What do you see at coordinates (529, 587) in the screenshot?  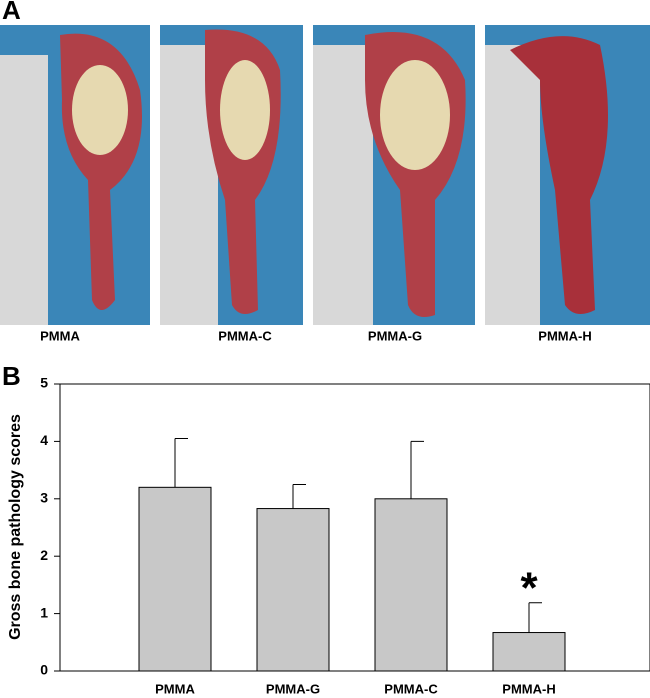 I see `annotation: *` at bounding box center [529, 587].